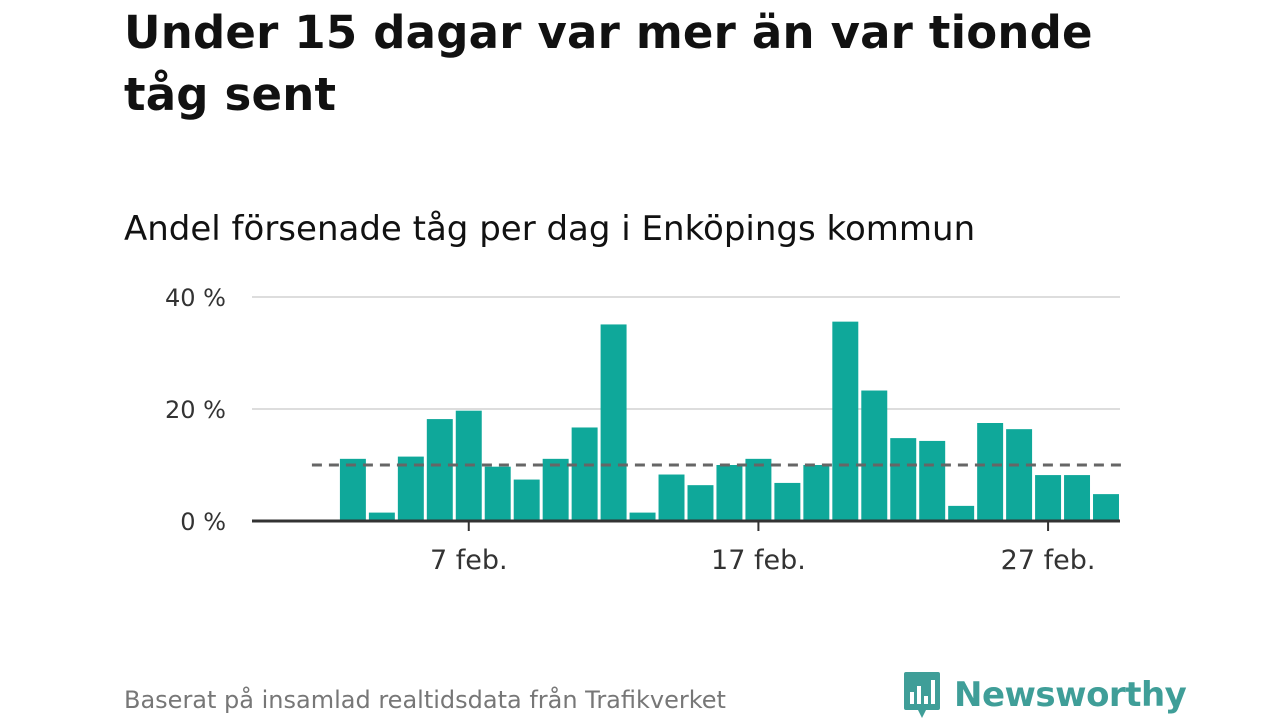 This screenshot has height=720, width=1280. I want to click on y-tick-label: 40 %, so click(195, 298).